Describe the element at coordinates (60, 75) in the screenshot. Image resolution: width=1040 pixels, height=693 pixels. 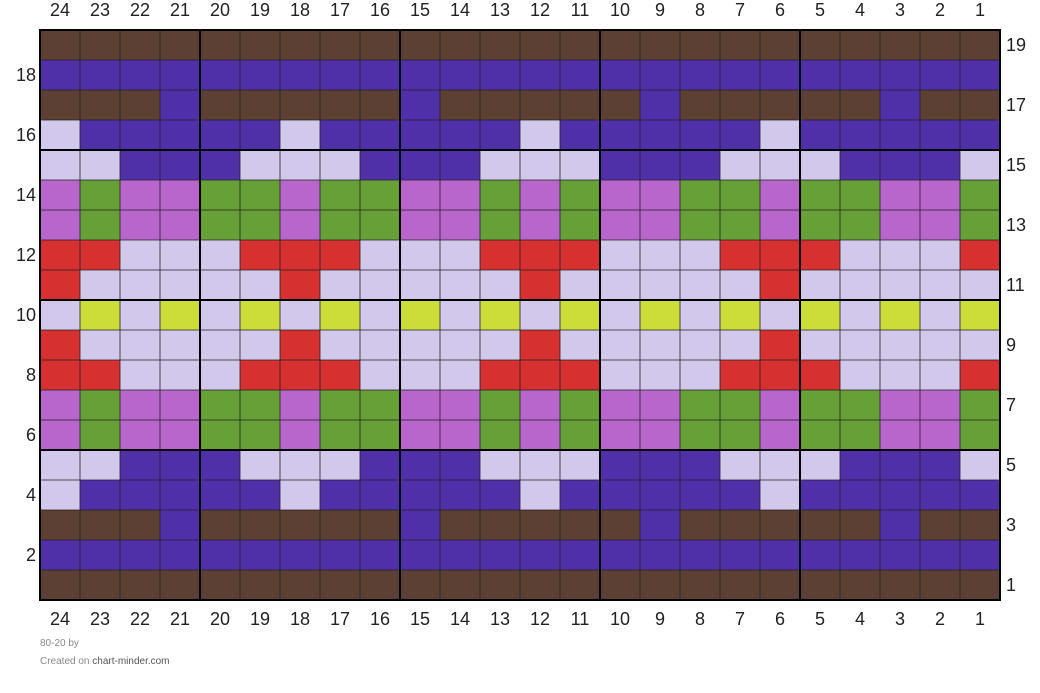
I see `cell-r18-c24-purple` at that location.